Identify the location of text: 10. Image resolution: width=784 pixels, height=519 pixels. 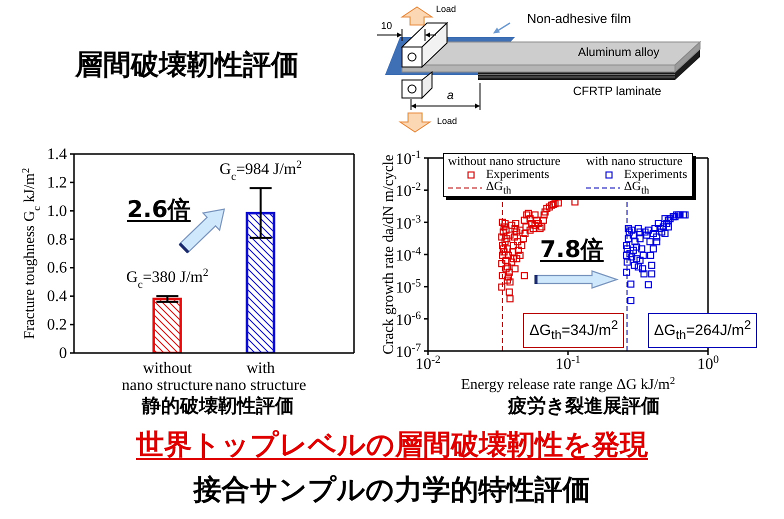
(387, 26).